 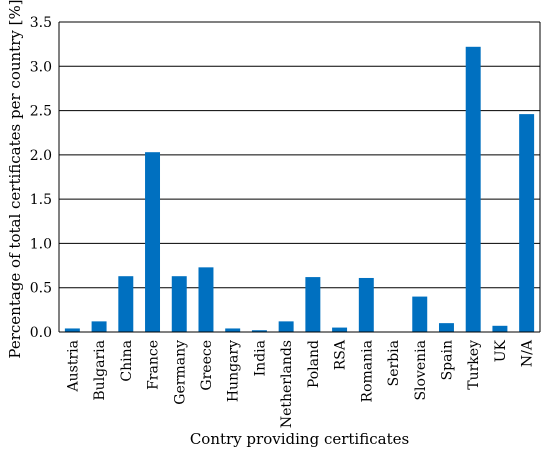 I want to click on bar-slovenia, so click(x=420, y=314).